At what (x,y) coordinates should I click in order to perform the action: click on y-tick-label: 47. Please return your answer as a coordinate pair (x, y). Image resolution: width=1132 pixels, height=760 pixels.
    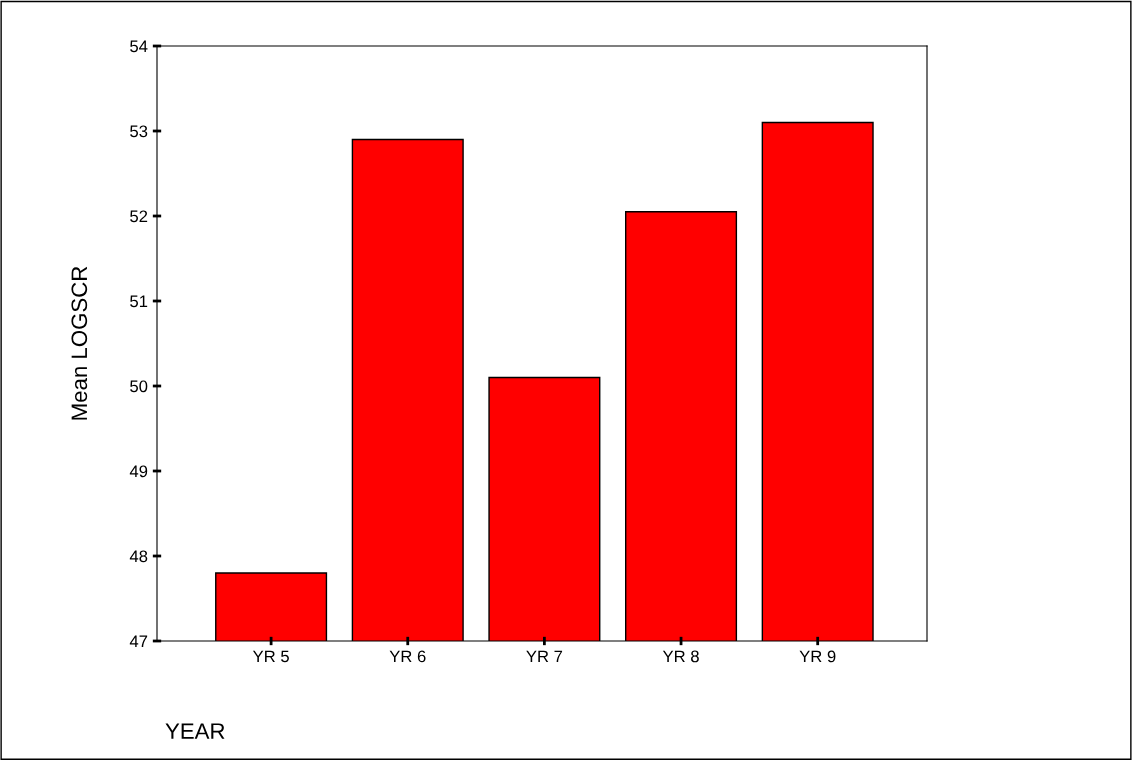
    Looking at the image, I should click on (138, 641).